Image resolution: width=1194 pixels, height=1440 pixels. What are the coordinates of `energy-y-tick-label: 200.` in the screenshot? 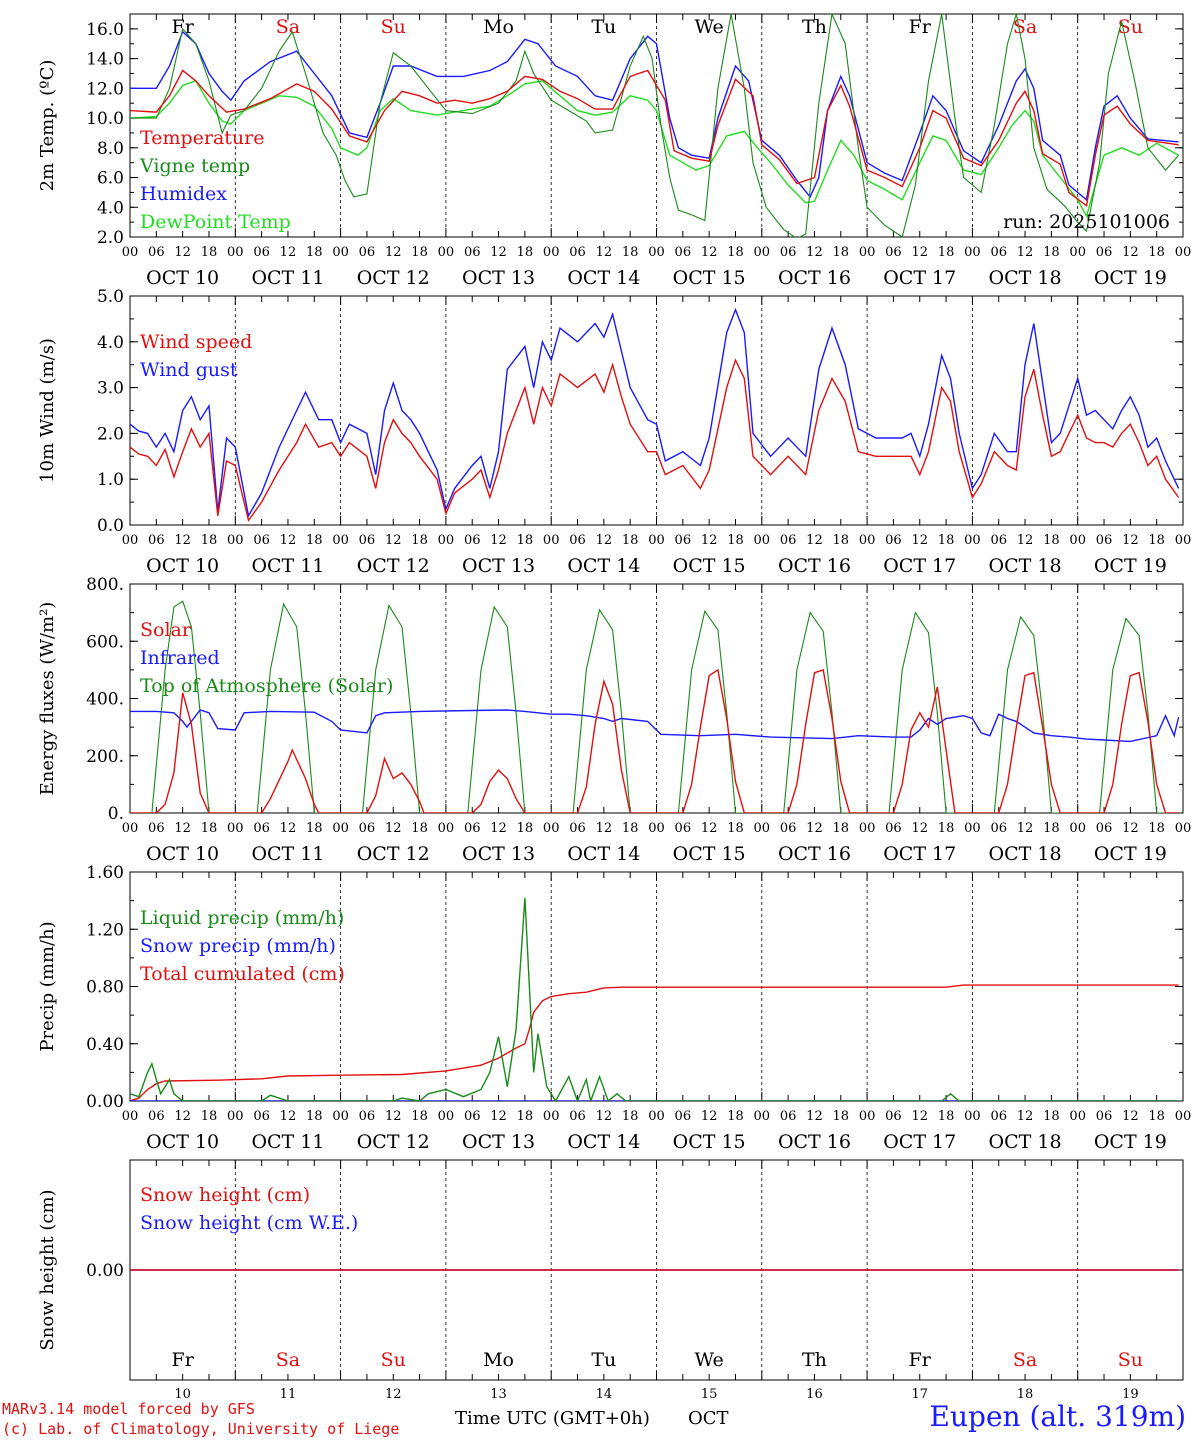 It's located at (105, 757).